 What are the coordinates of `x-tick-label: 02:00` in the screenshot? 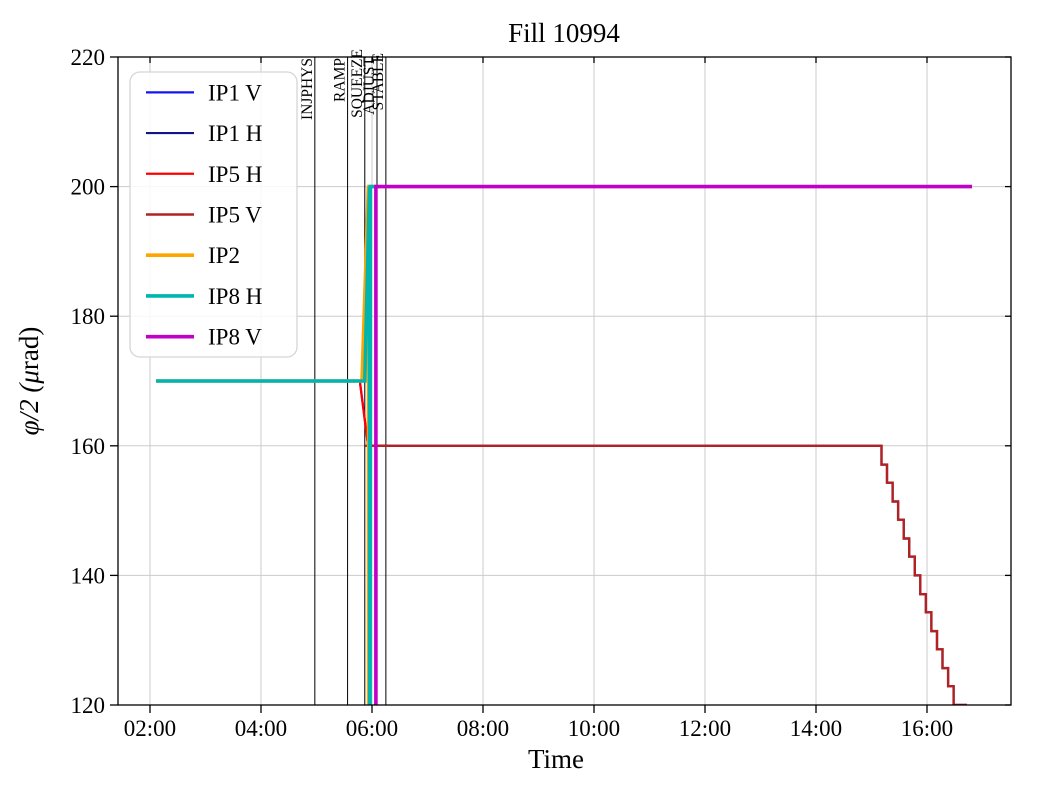 It's located at (150, 728).